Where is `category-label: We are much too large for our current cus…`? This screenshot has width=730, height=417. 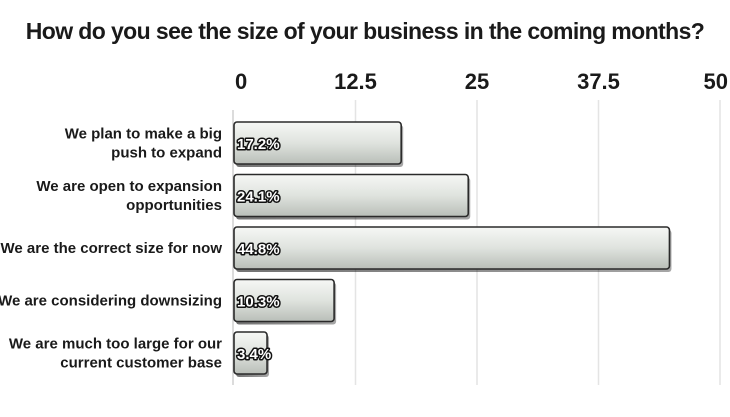
category-label: We are much too large for our current cus… is located at coordinates (115, 354).